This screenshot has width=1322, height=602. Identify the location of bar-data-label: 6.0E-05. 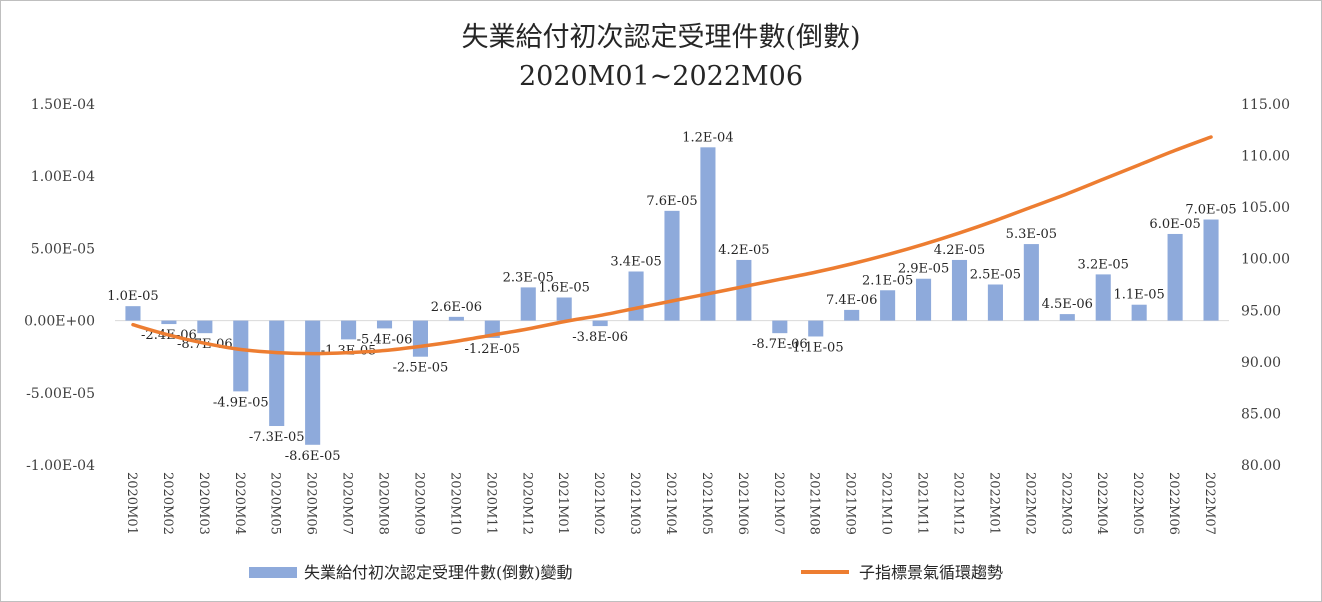
(1174, 224).